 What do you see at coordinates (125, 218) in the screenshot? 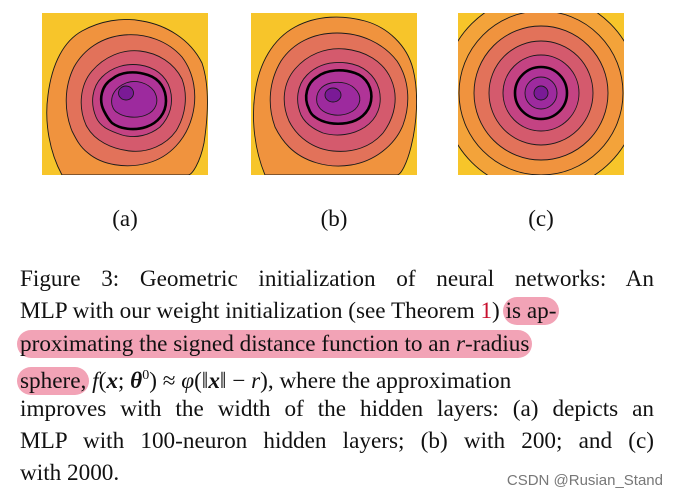
I see `subfigure-label-a: (a)` at bounding box center [125, 218].